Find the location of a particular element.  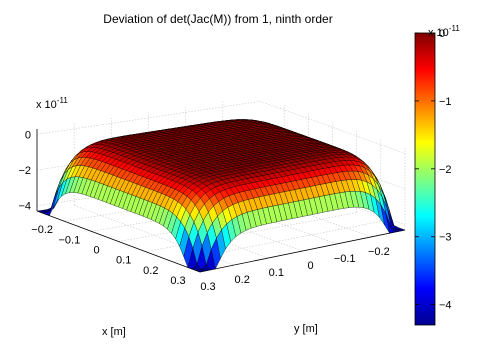

surface-cell is located at coordinates (400, 230).